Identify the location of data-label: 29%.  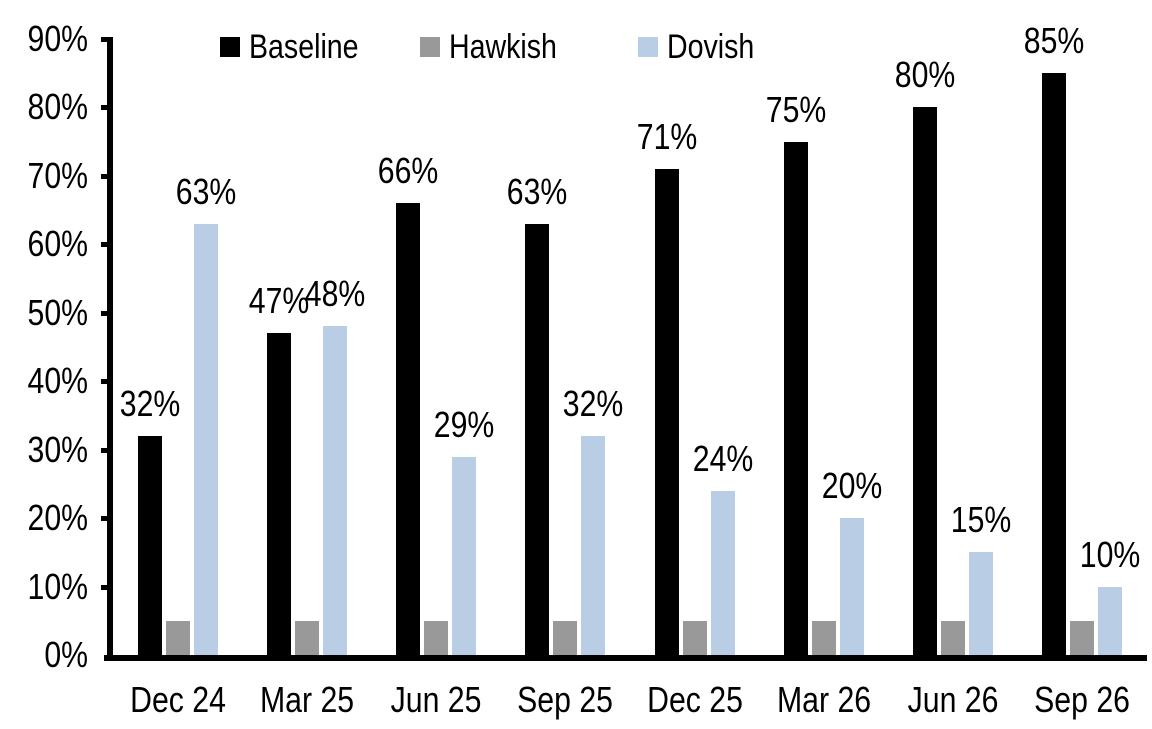
(464, 424).